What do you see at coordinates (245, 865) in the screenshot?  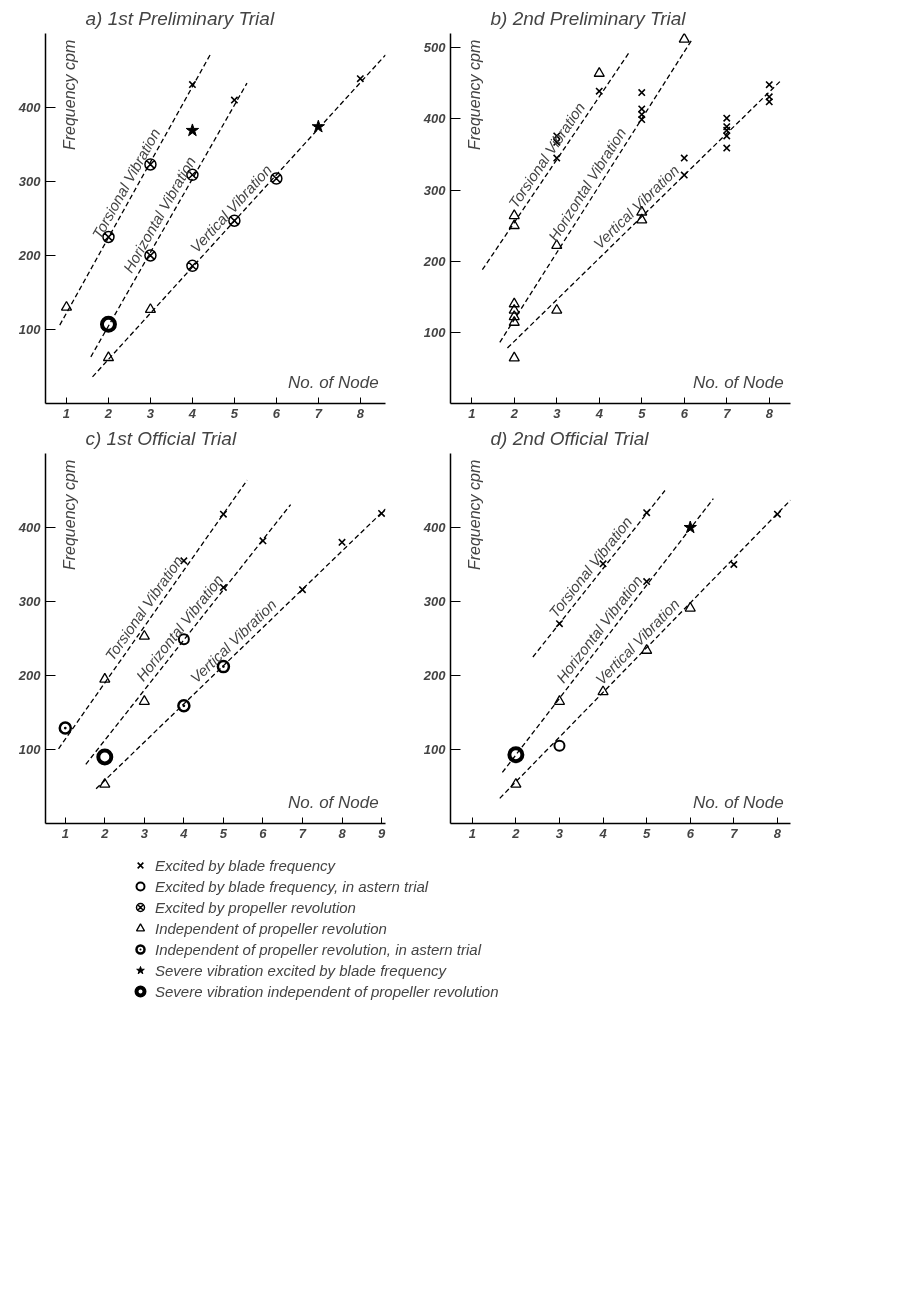 I see `legend-label: Excited by blade frequency` at bounding box center [245, 865].